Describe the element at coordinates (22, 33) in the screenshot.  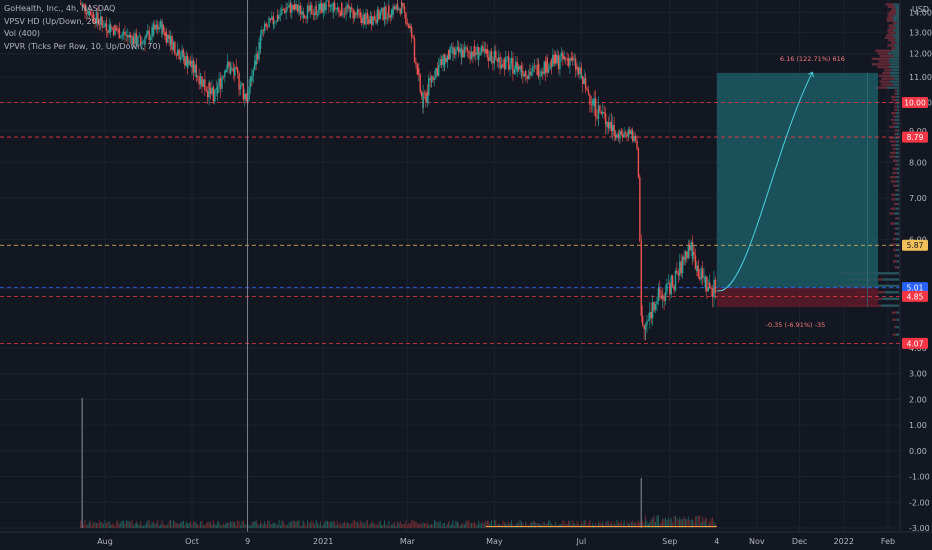
I see `legend-volume: Vol (400)` at that location.